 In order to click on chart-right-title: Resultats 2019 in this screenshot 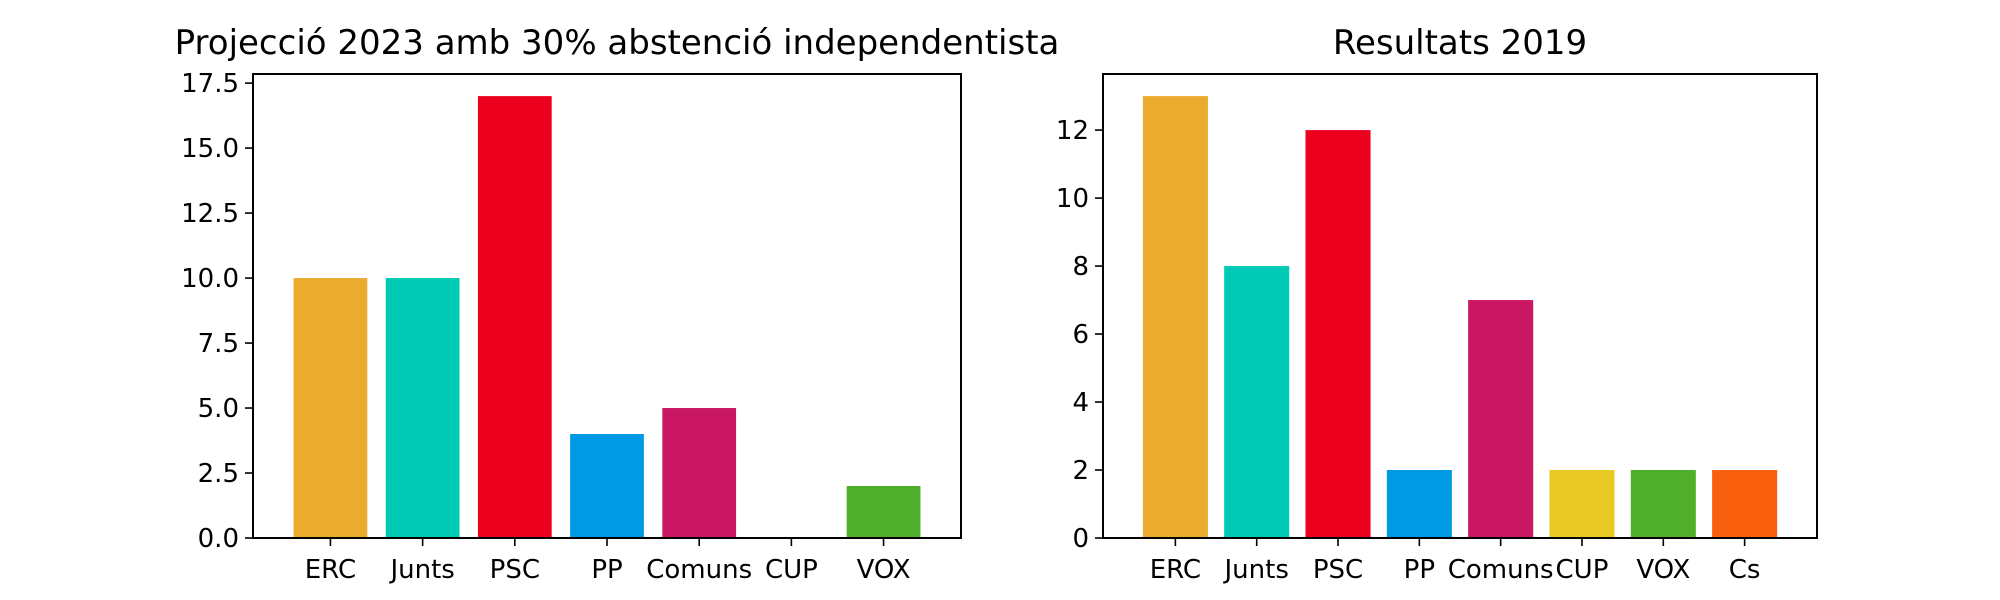, I will do `click(1460, 43)`.